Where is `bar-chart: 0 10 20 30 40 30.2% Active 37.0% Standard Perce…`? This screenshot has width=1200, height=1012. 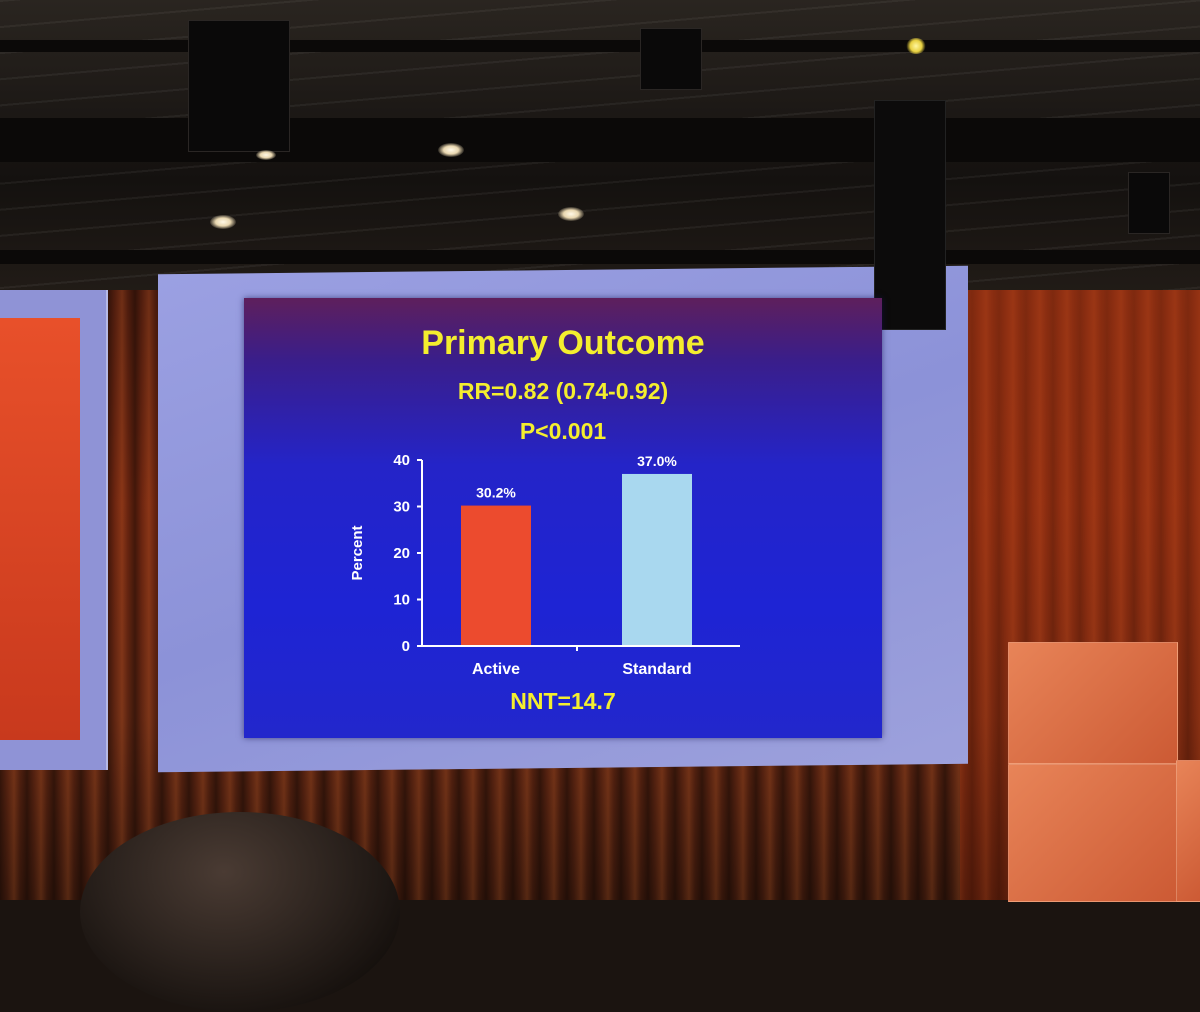 bar-chart: 0 10 20 30 40 30.2% Active 37.0% Standard Perce… is located at coordinates (544, 565).